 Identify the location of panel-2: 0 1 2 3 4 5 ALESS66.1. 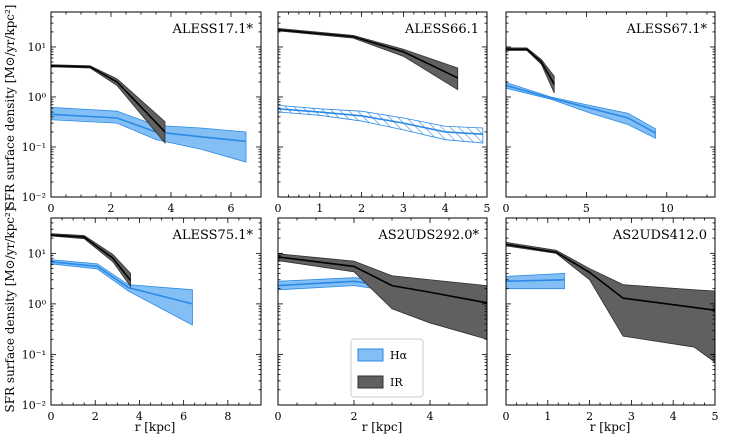
(383, 113).